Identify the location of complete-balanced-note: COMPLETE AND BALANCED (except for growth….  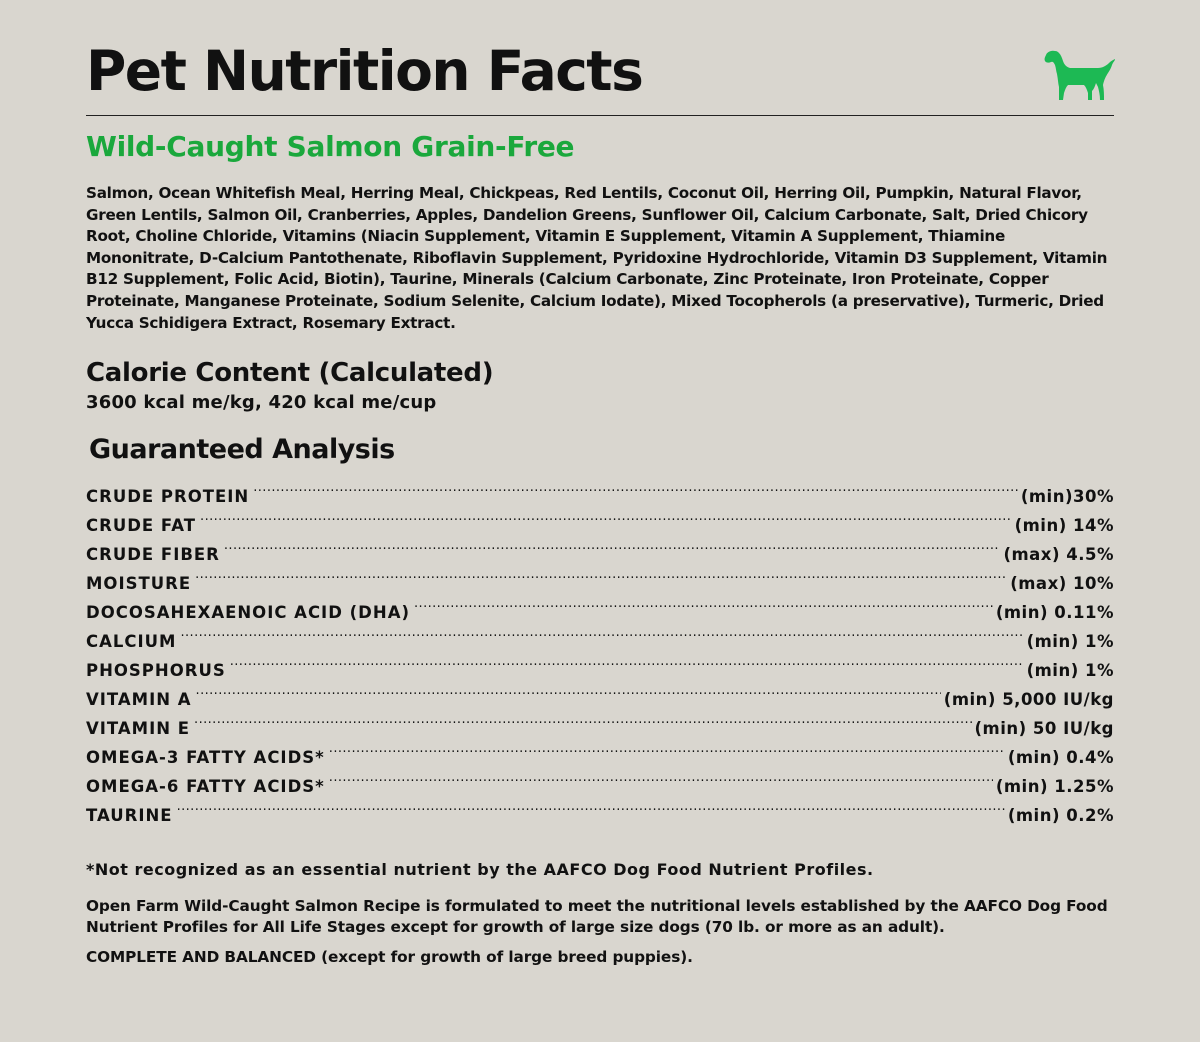
(389, 957).